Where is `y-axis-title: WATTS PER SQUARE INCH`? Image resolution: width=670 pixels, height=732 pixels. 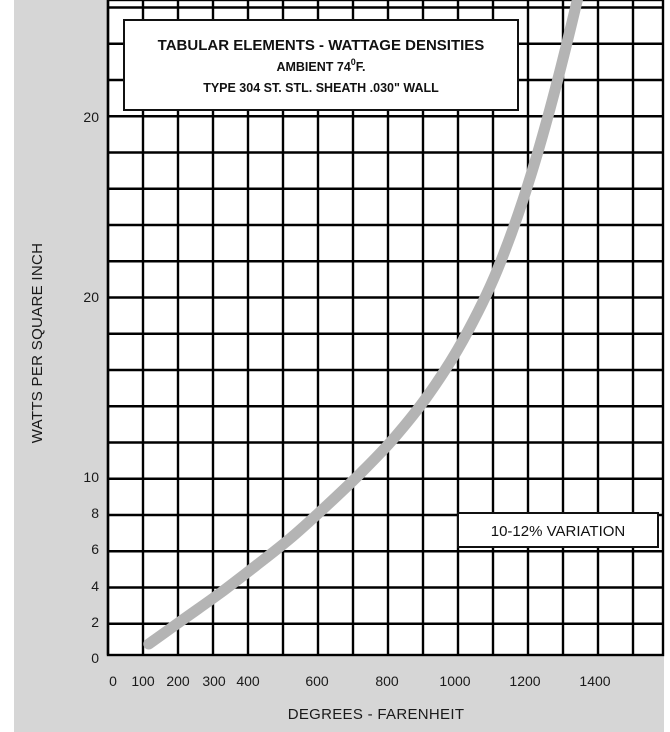
y-axis-title: WATTS PER SQUARE INCH is located at coordinates (37, 343).